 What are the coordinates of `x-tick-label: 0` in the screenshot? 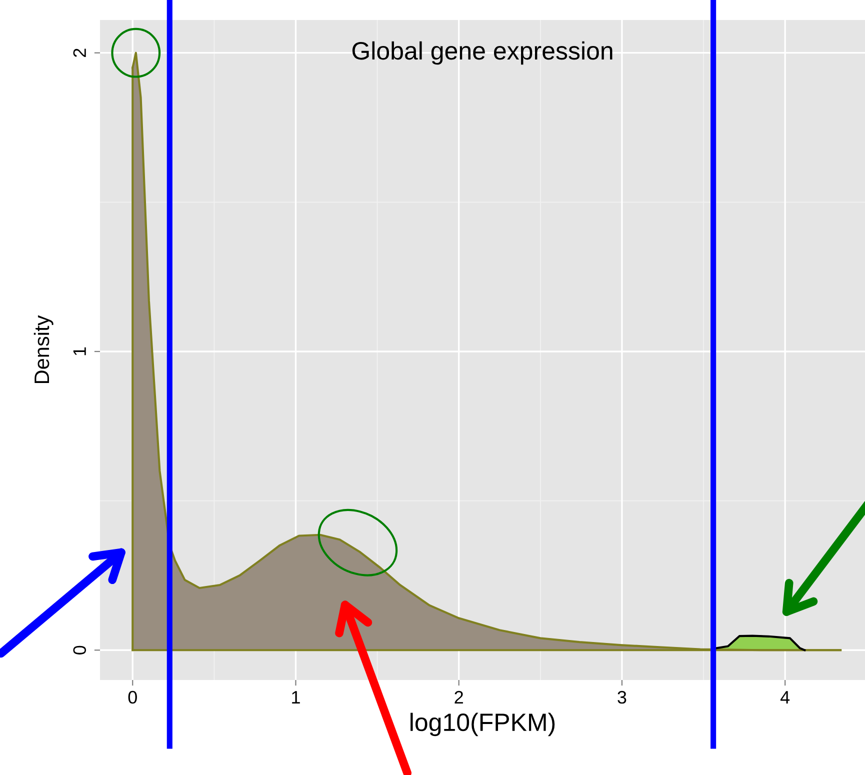 It's located at (132, 697).